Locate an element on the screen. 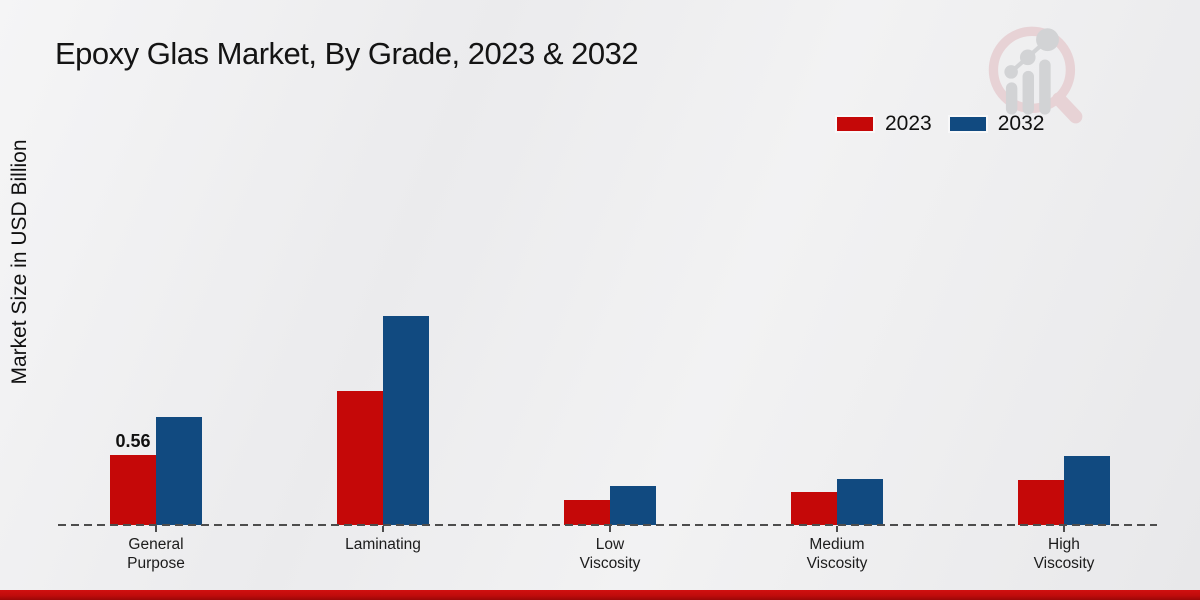  bar-2032-low-viscosity is located at coordinates (633, 505).